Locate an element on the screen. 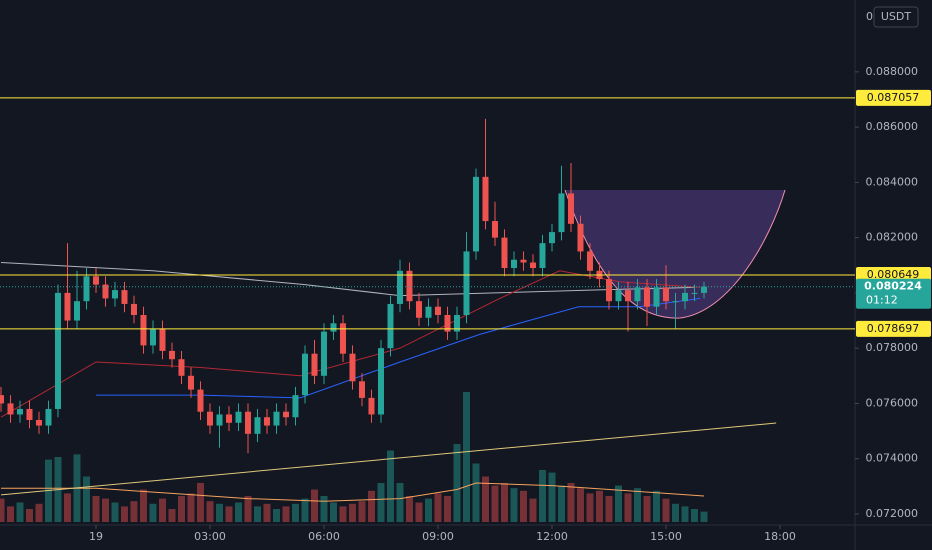 Image resolution: width=932 pixels, height=550 pixels. y-tick-label: 0.082000 is located at coordinates (892, 237).